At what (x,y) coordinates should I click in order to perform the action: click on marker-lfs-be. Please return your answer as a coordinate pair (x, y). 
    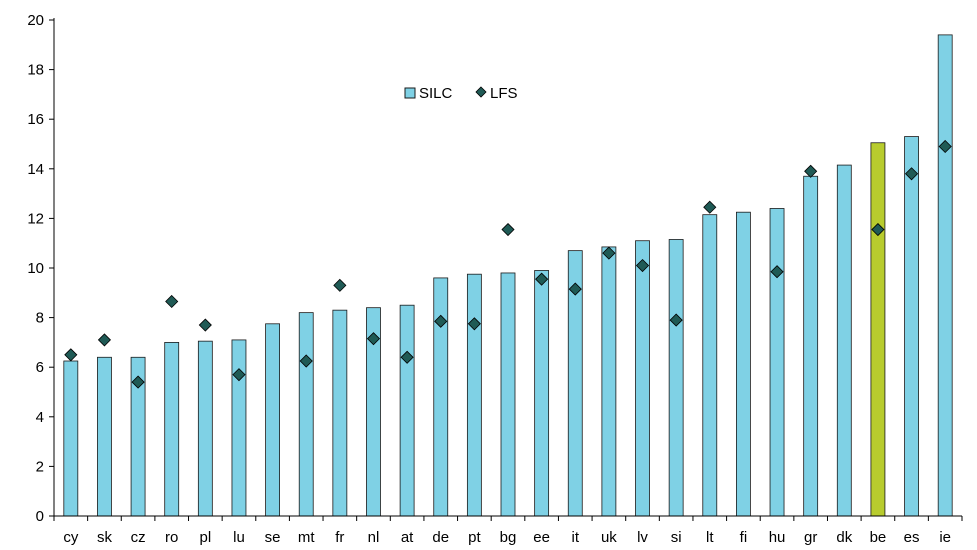
    Looking at the image, I should click on (878, 229).